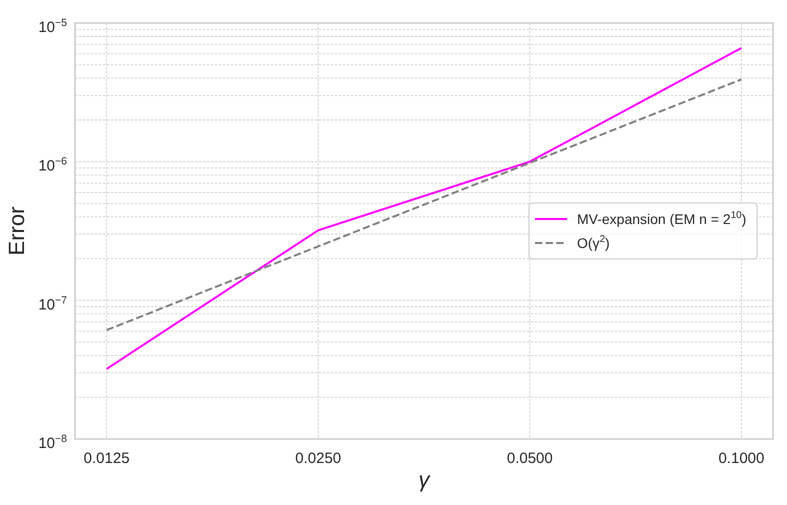  I want to click on legend-label: O(γ$^{2}$), so click(593, 242).